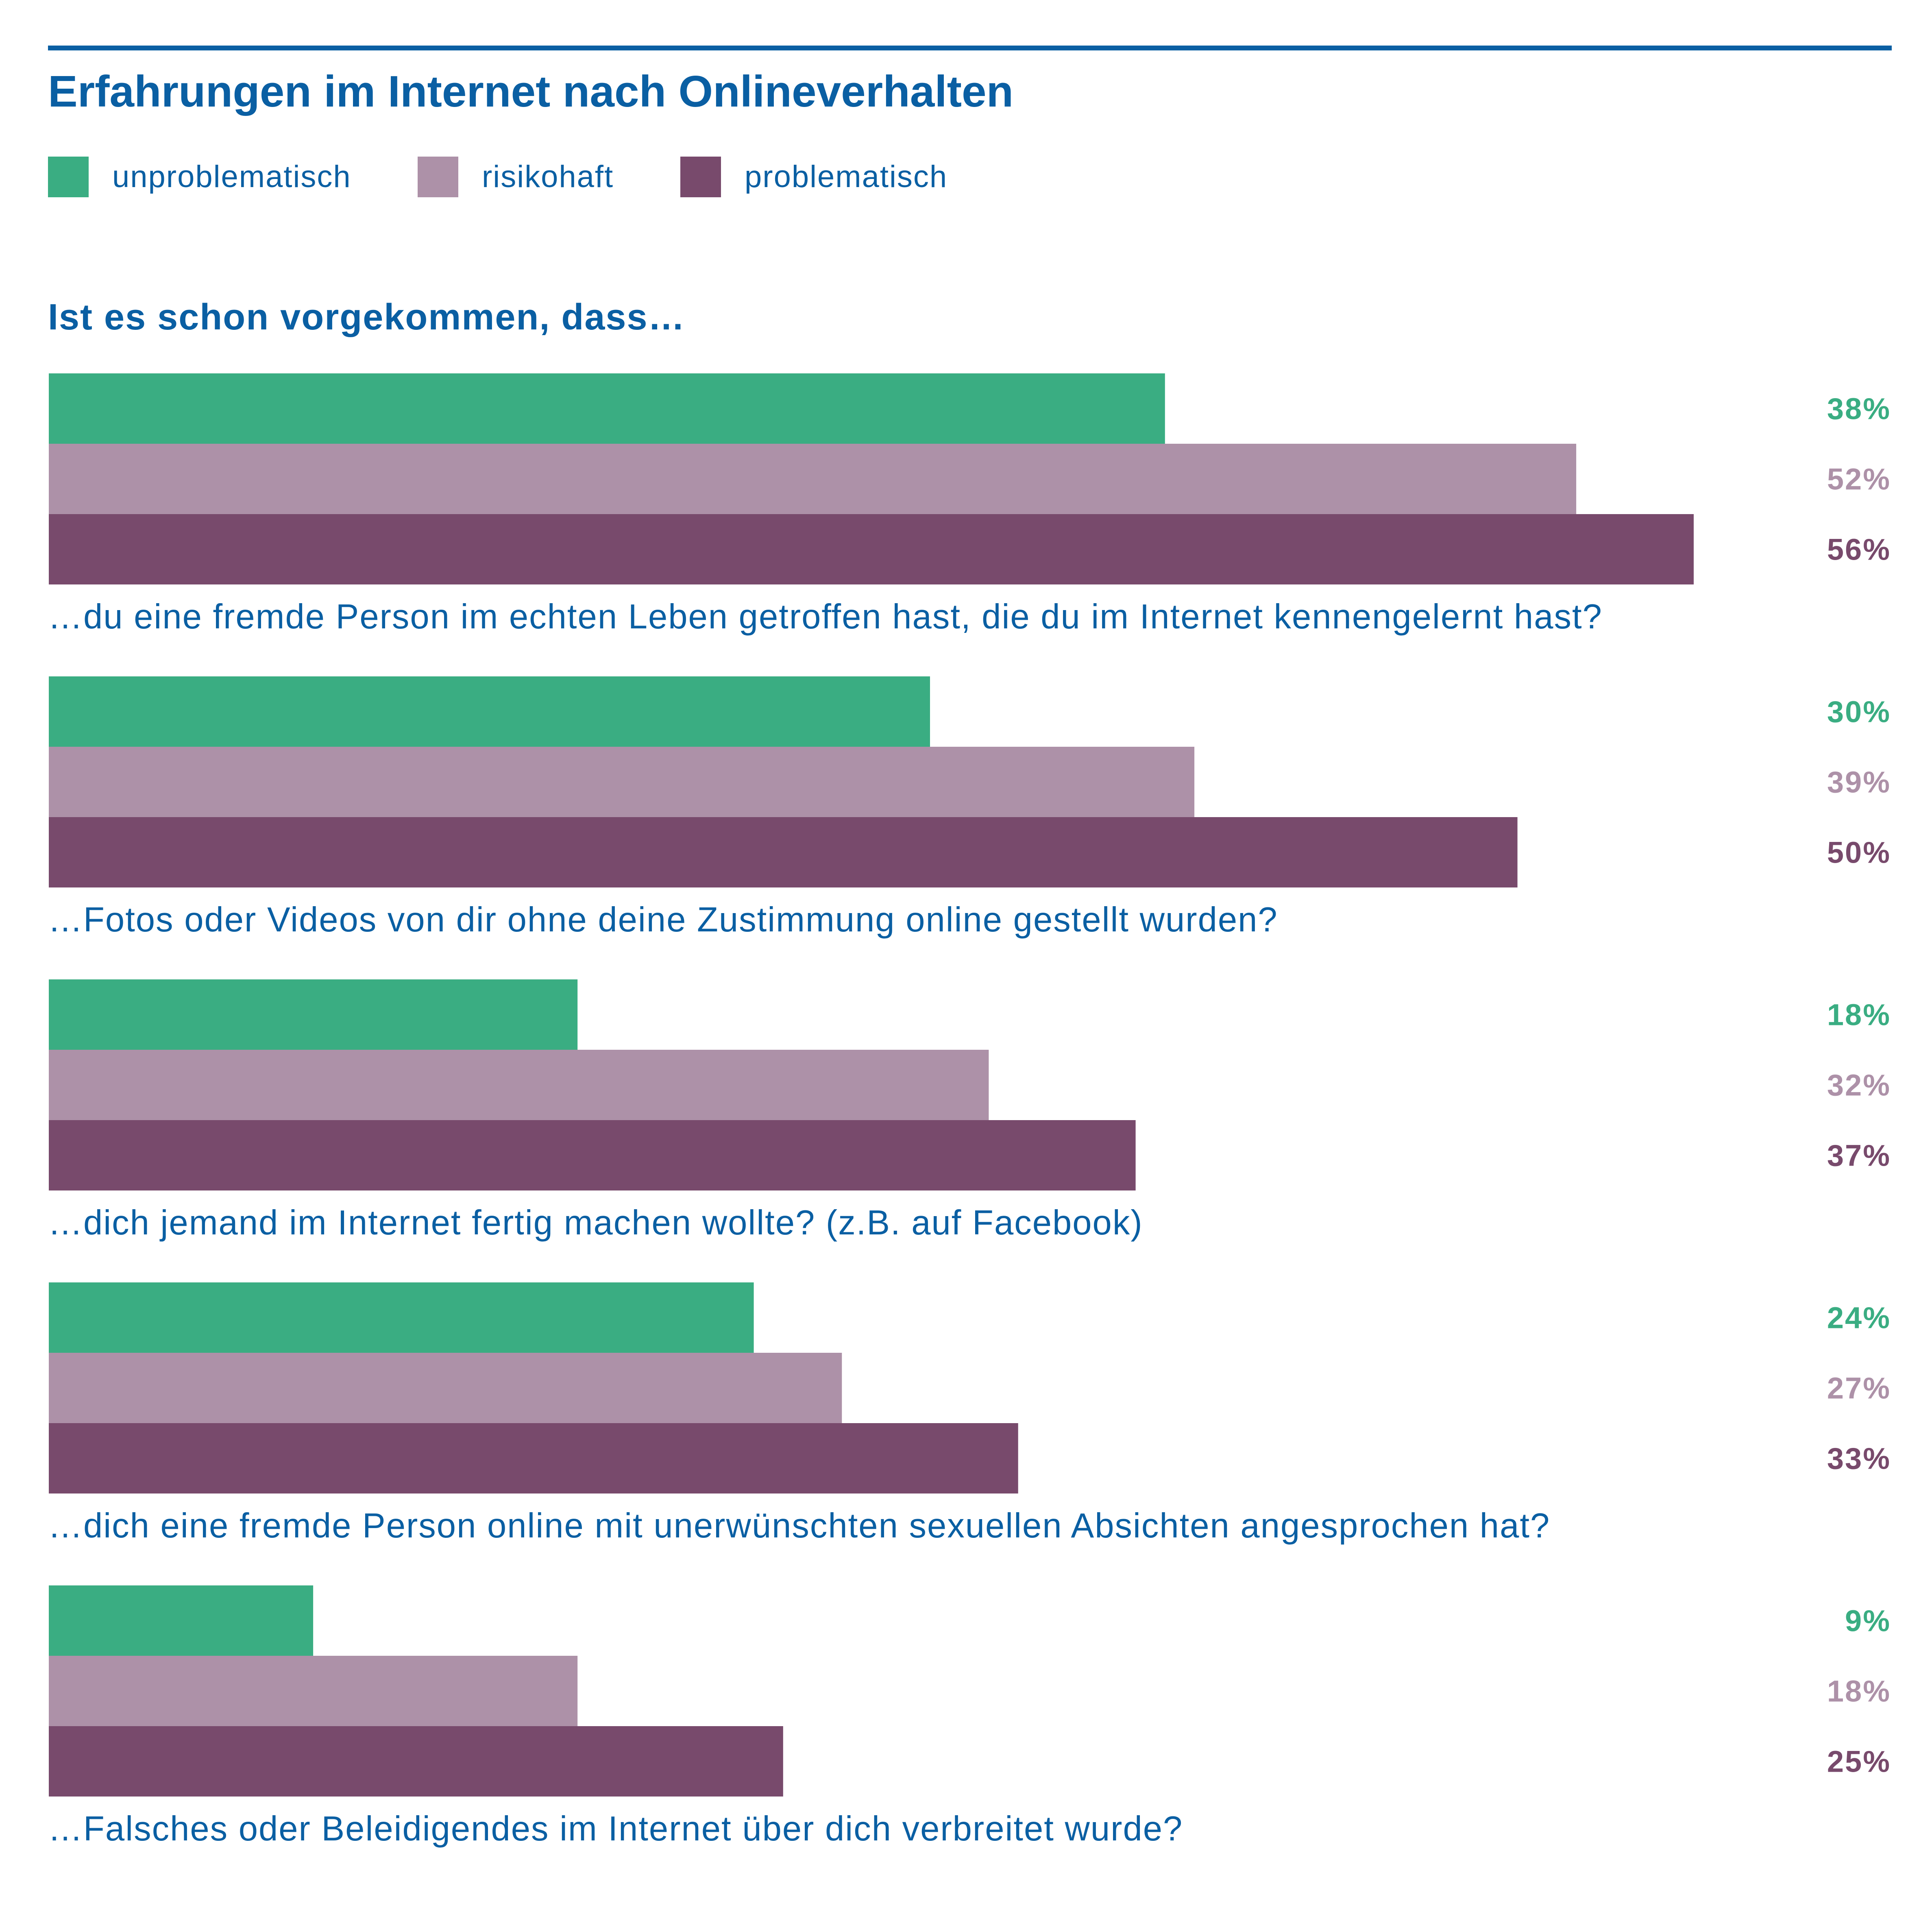 The height and width of the screenshot is (1923, 1932). I want to click on legend-label-unproblematisch: unproblematisch, so click(231, 176).